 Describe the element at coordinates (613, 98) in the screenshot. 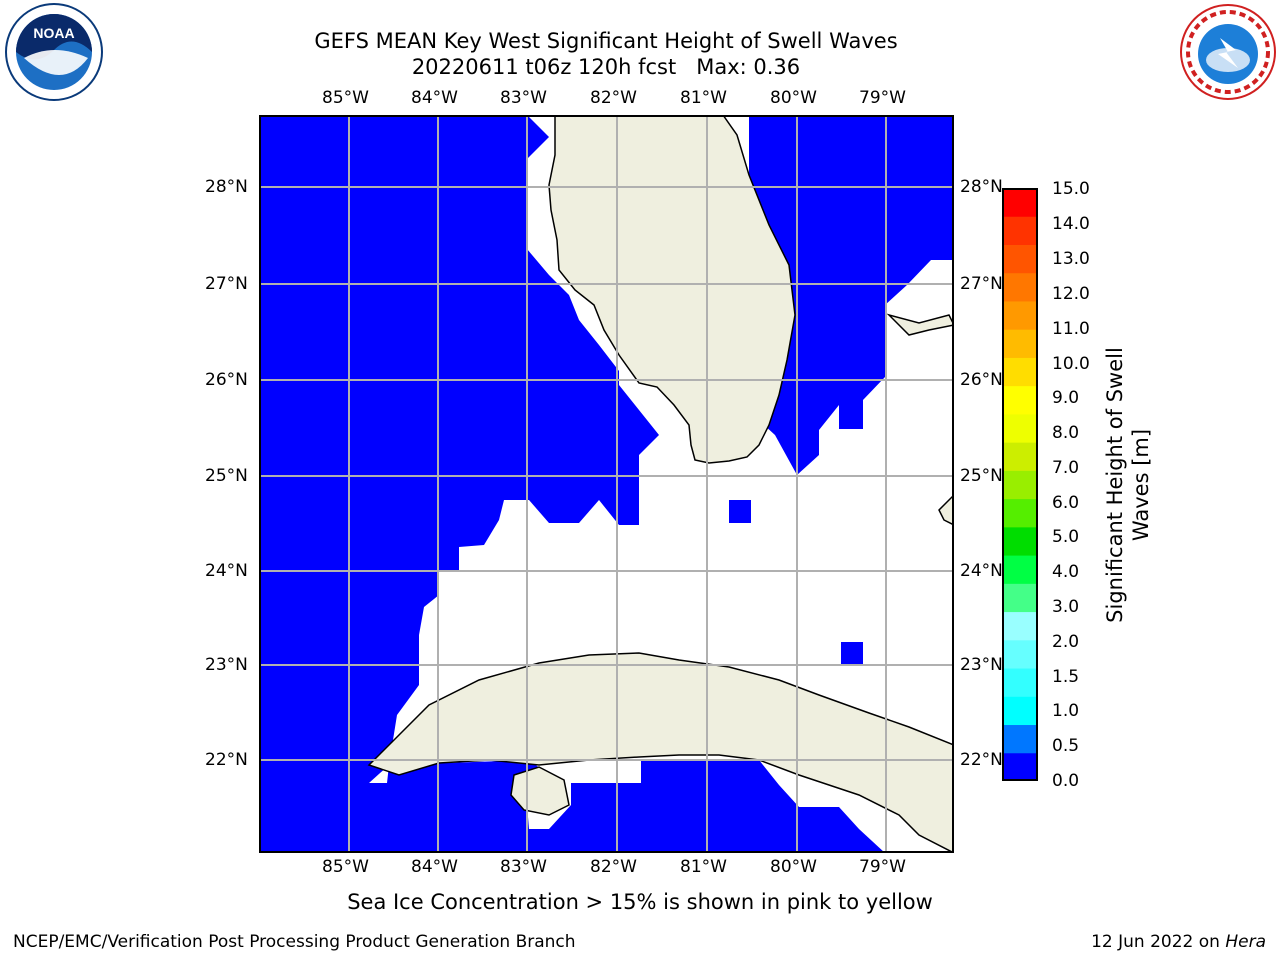

I see `lon-label-top: 82°W` at that location.